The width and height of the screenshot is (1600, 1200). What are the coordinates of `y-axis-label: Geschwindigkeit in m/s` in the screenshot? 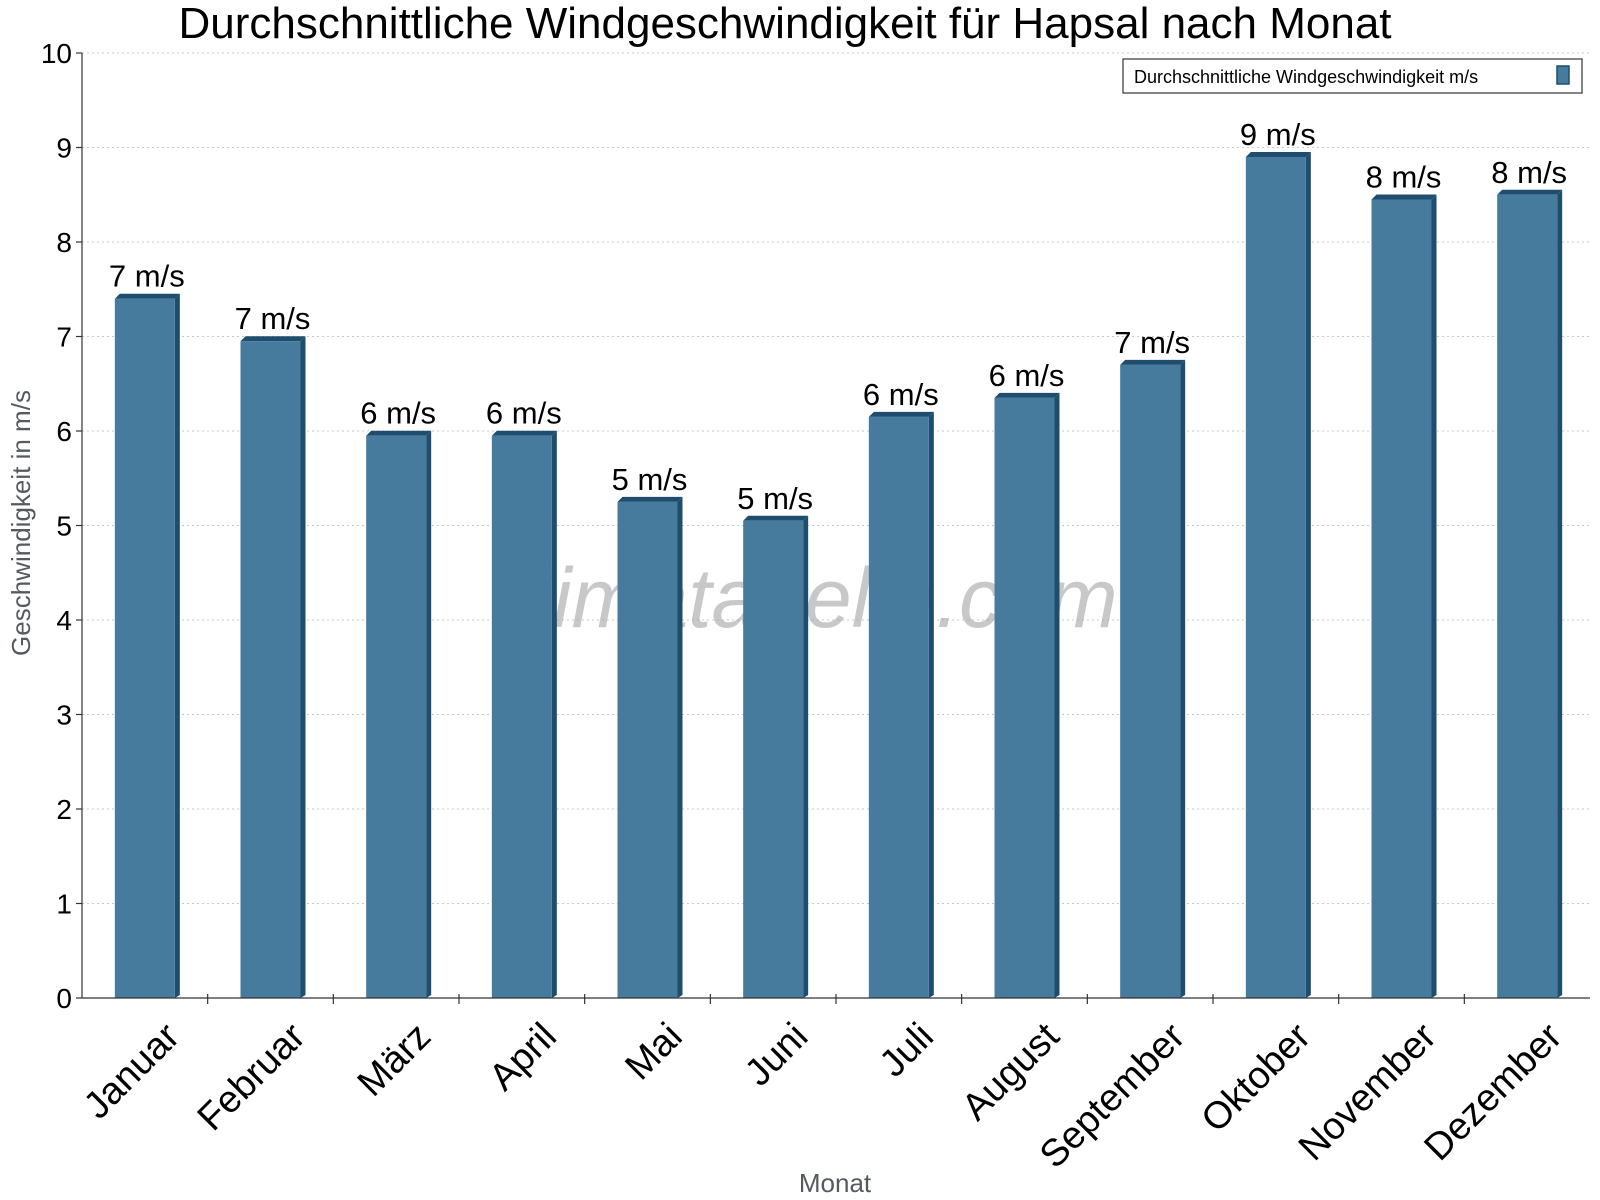 It's located at (21, 523).